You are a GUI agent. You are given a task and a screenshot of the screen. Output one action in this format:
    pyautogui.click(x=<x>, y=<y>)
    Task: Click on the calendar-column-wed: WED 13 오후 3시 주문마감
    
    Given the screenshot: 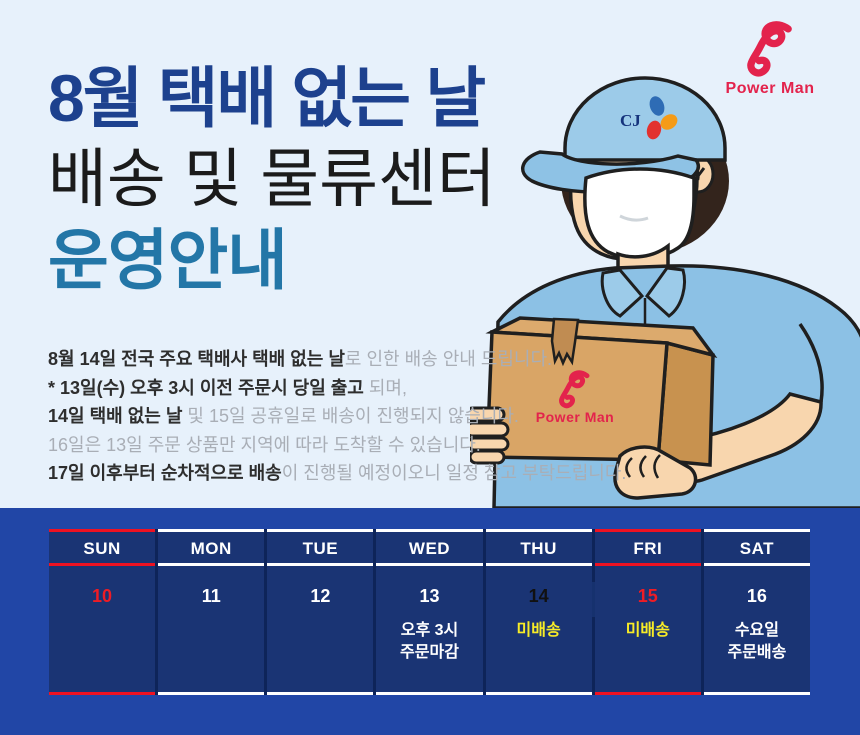 What is the action you would take?
    pyautogui.click(x=429, y=612)
    